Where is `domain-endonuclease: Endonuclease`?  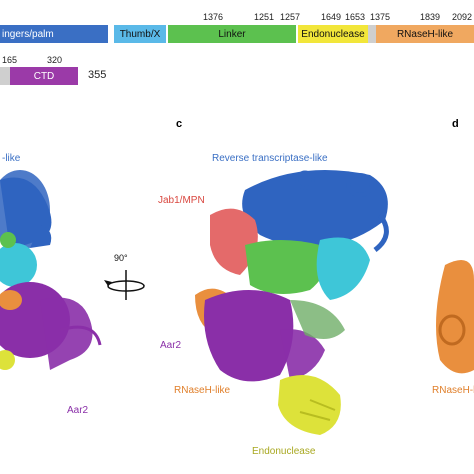 domain-endonuclease: Endonuclease is located at coordinates (333, 34).